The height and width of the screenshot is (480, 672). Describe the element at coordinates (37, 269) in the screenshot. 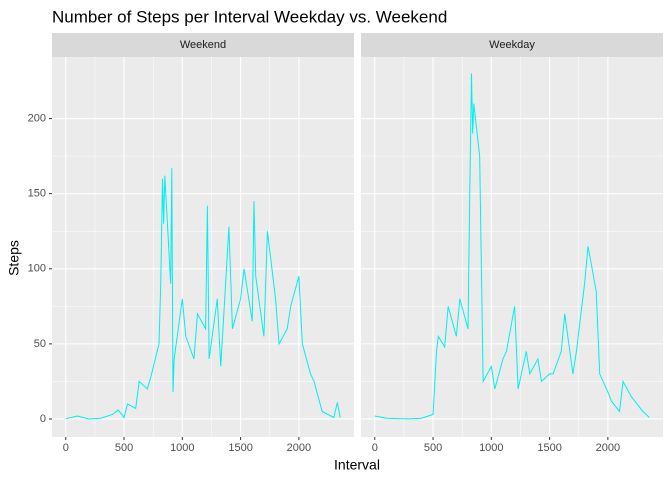

I see `y-tick-label: 100` at that location.